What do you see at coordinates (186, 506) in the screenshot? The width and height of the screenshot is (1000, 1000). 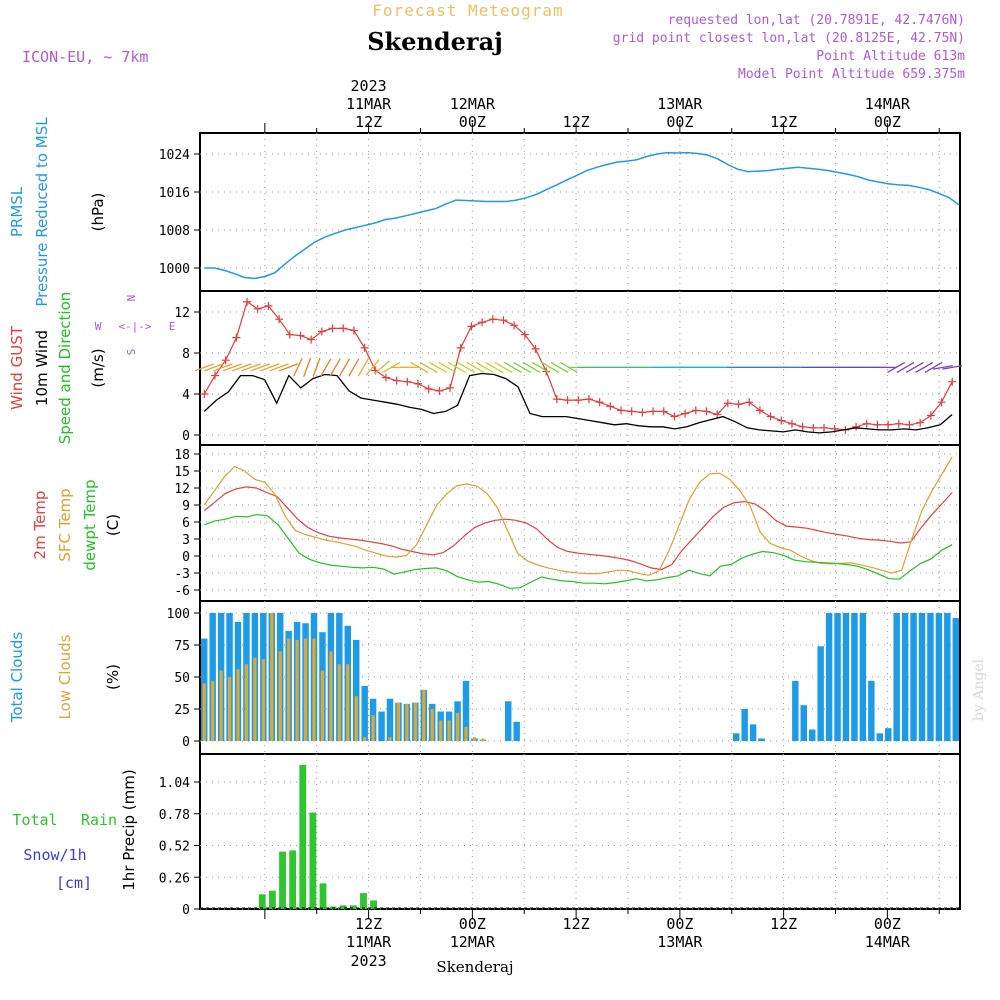 I see `y-tick-label: 9` at bounding box center [186, 506].